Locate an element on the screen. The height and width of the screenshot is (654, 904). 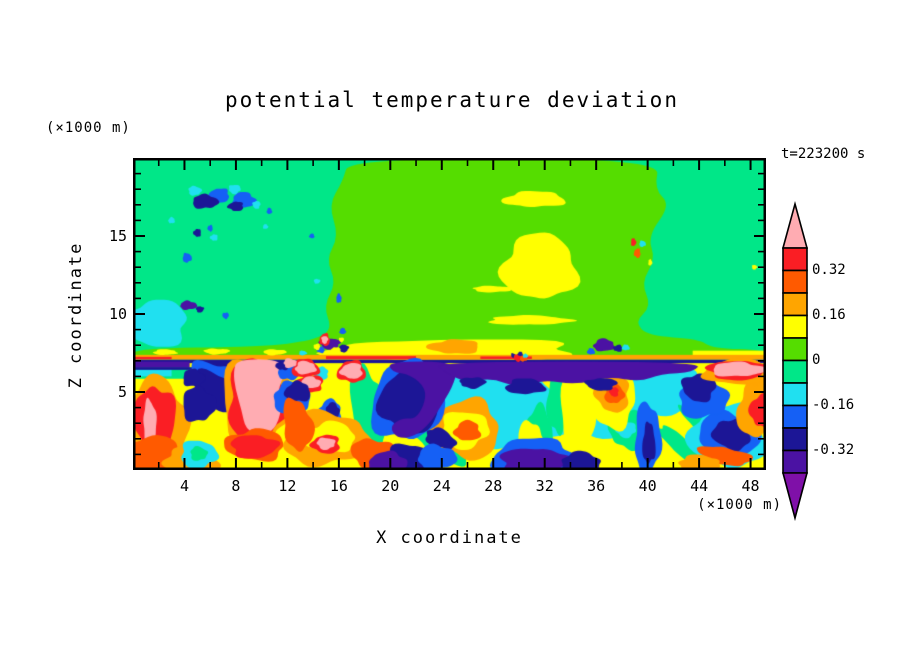
z-tick-label: 5 is located at coordinates (122, 392).